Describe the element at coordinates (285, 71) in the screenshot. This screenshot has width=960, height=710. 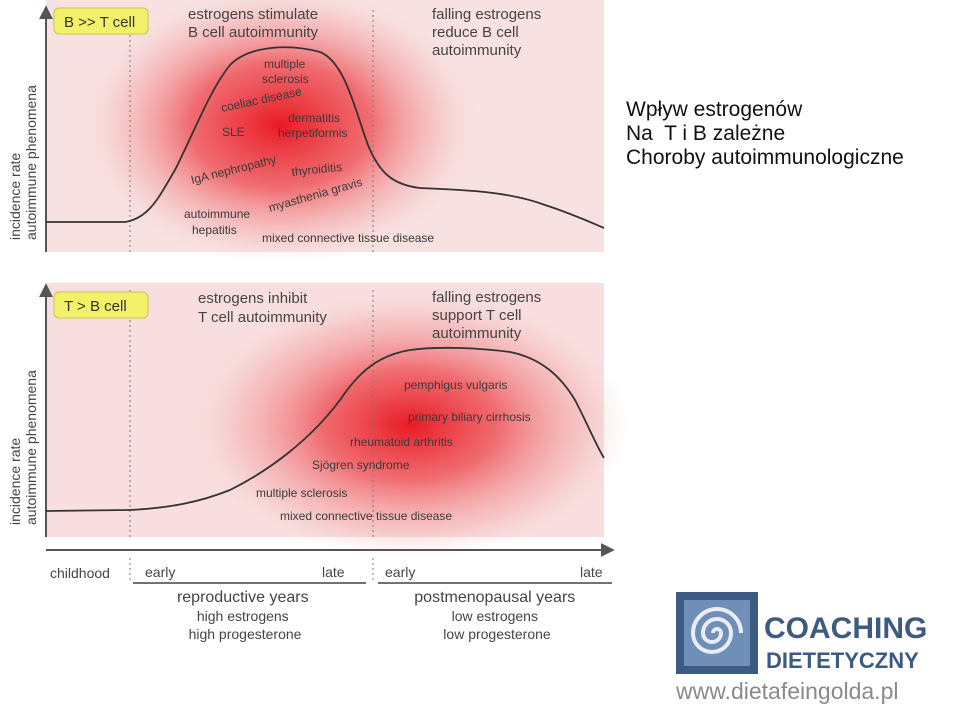
I see `disease-multiple-sclerosis: multiple sclerosis` at that location.